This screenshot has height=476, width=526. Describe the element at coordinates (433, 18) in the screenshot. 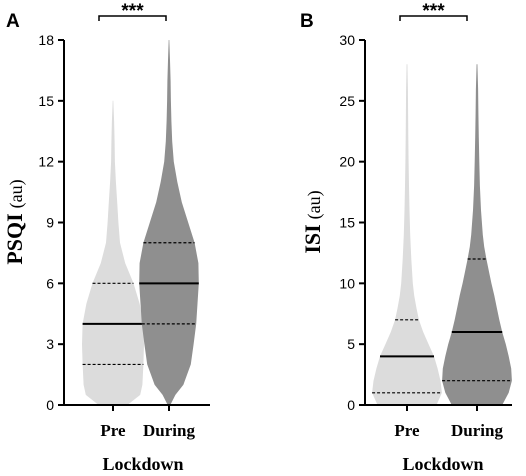

I see `panel-b-bracket-line` at that location.